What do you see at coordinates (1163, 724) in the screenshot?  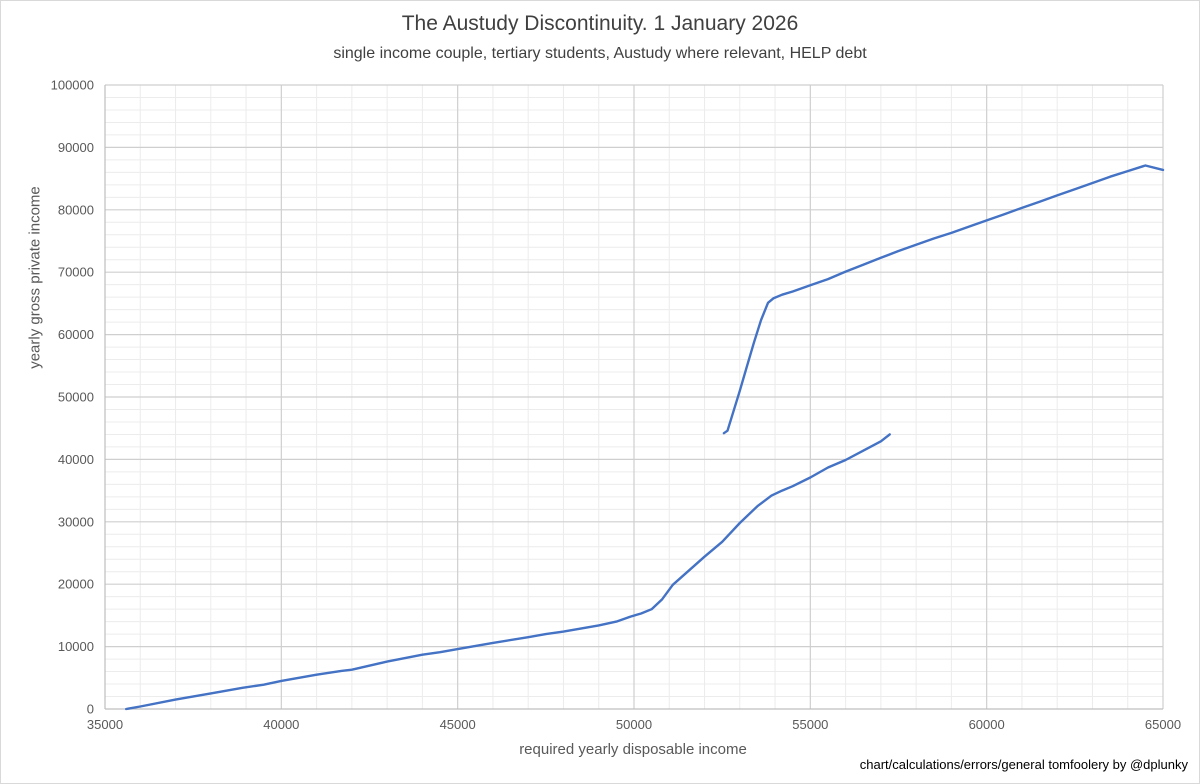 I see `x-tick-label: 65000` at bounding box center [1163, 724].